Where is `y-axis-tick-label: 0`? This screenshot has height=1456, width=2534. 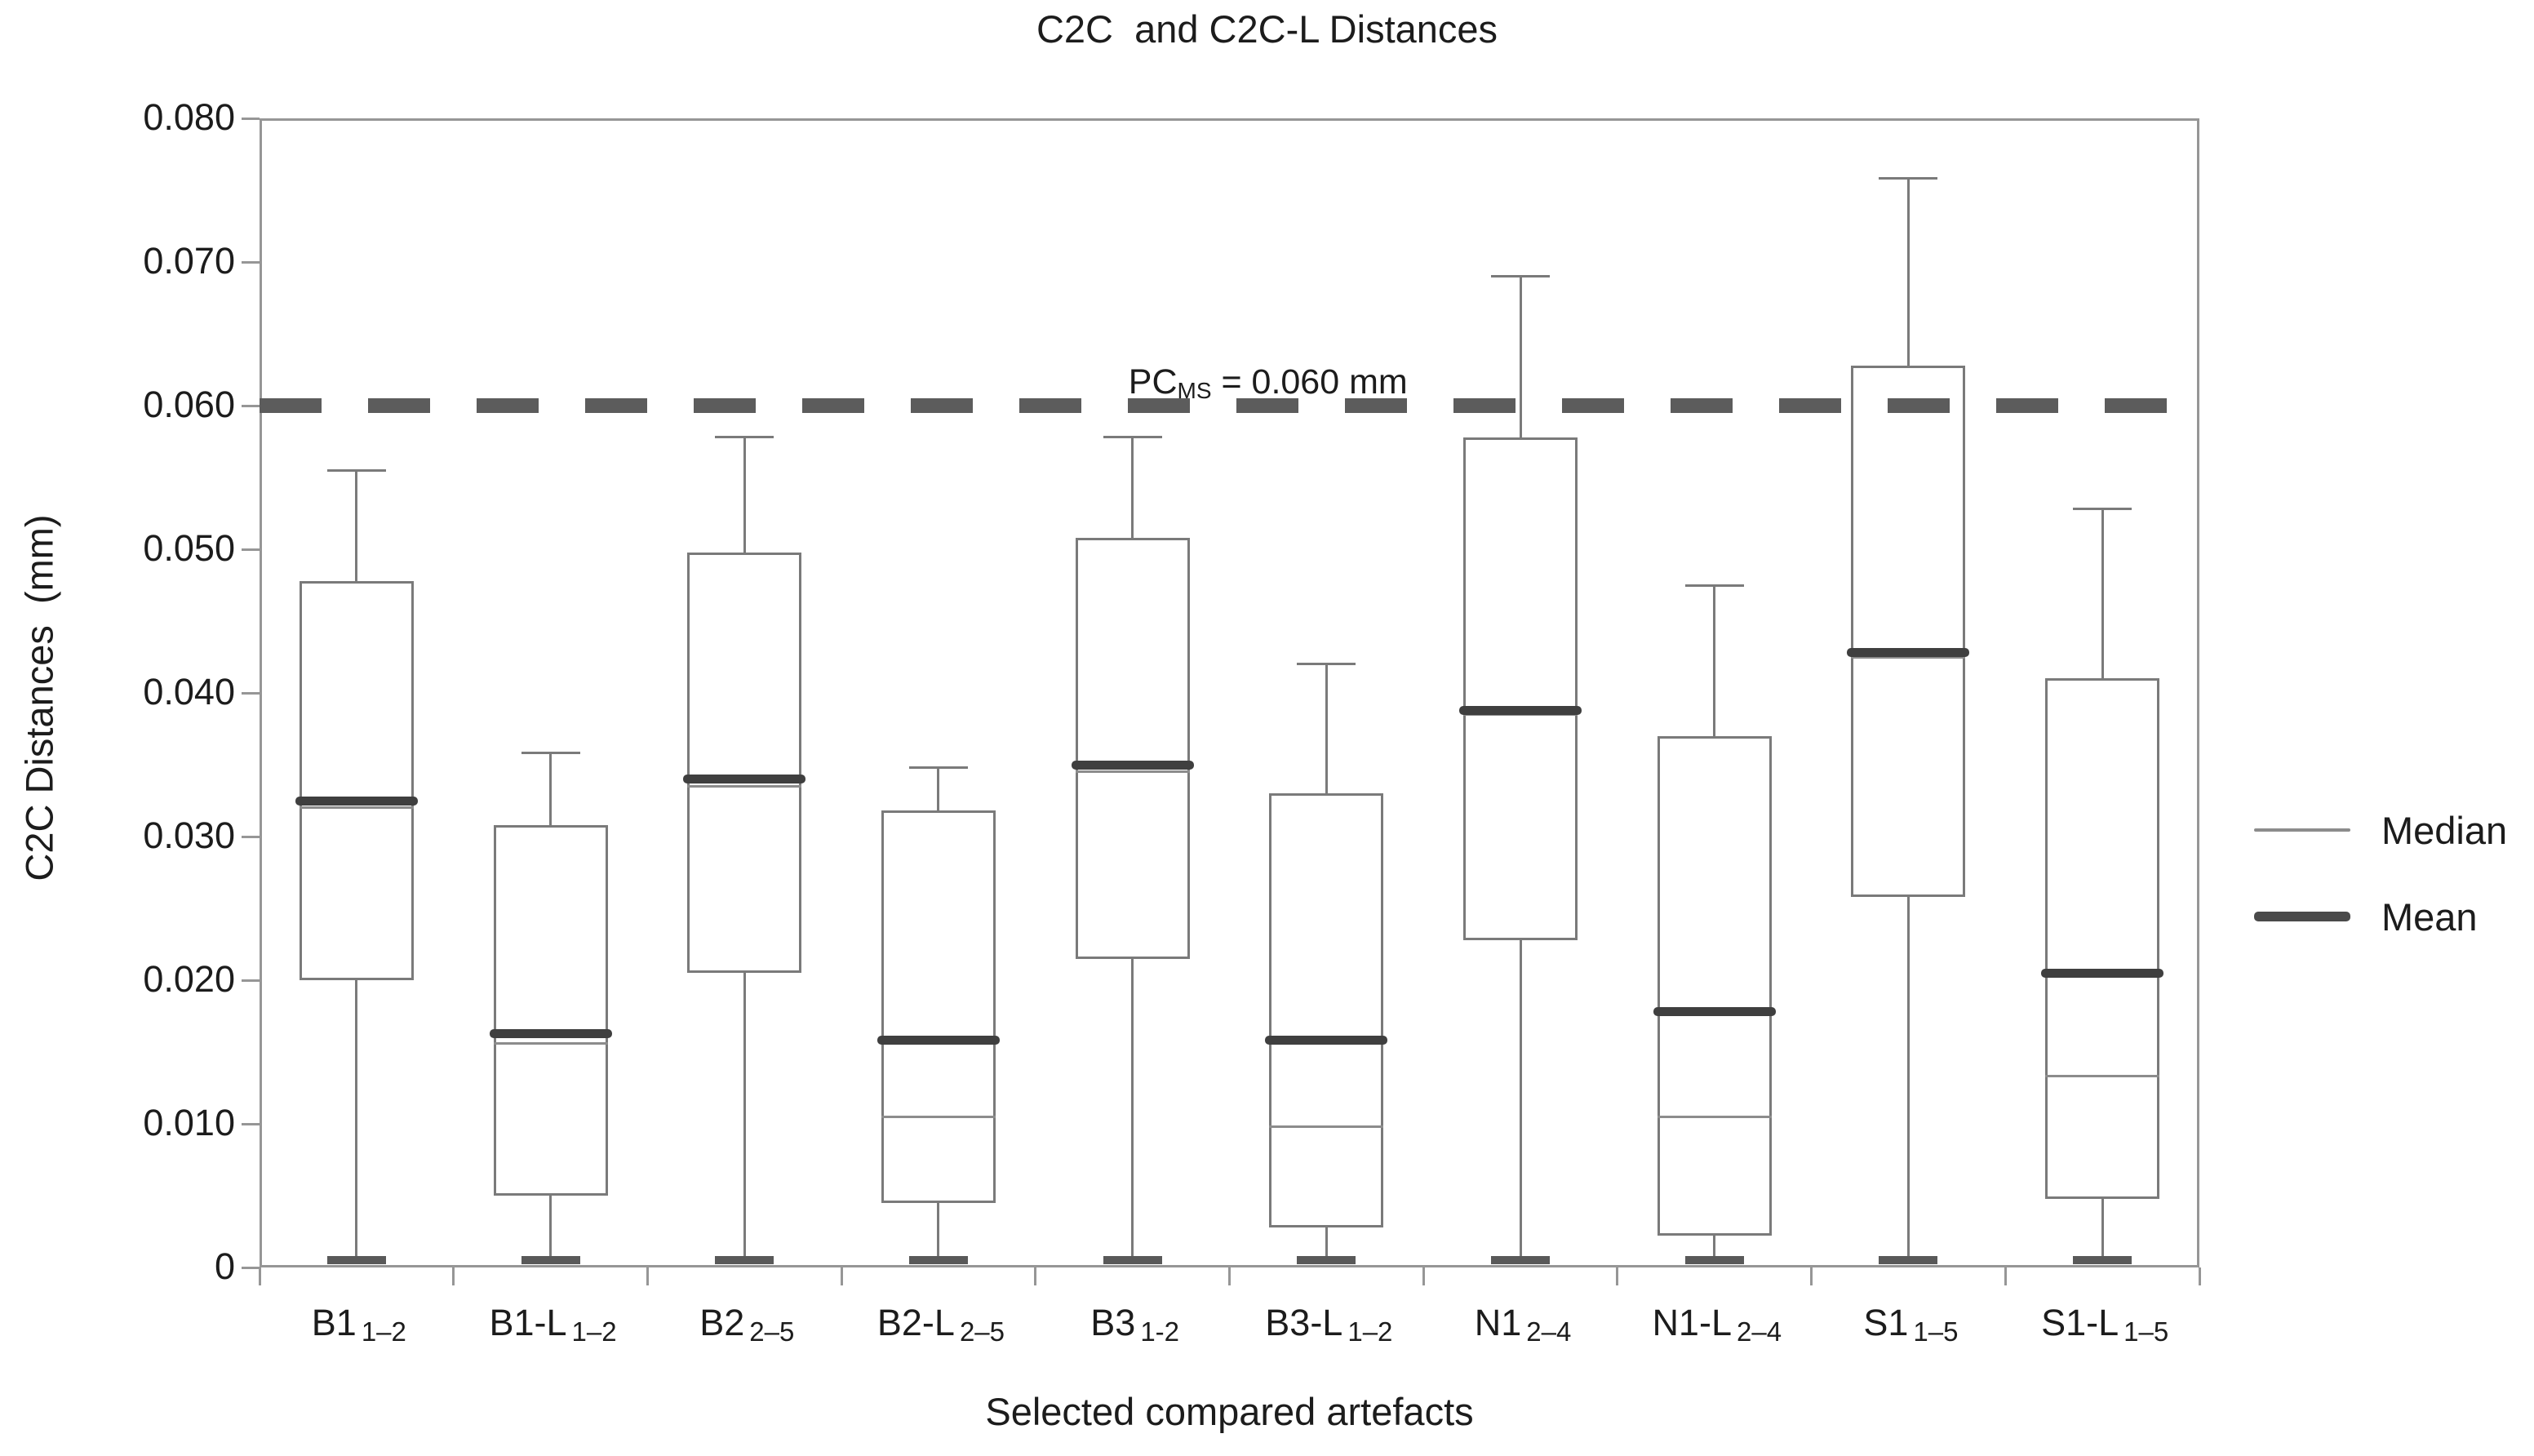 y-axis-tick-label: 0 is located at coordinates (225, 1266).